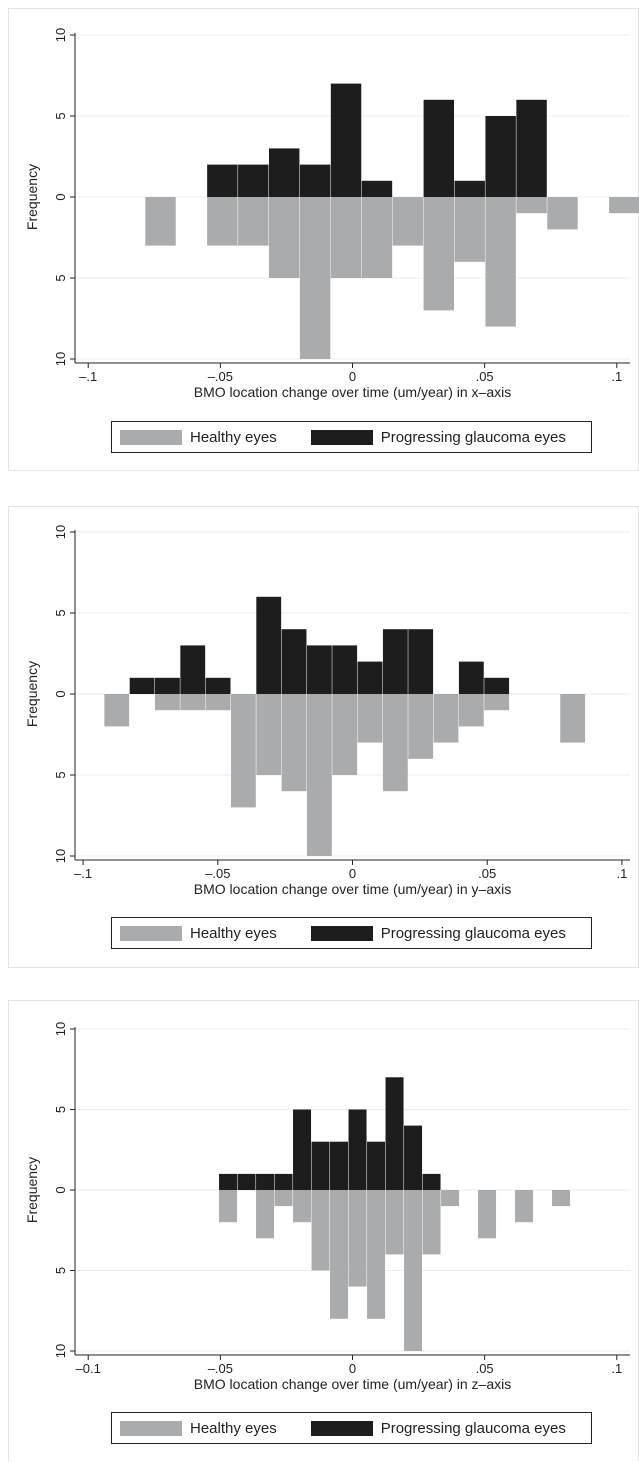 This screenshot has width=639, height=1462. Describe the element at coordinates (621, 873) in the screenshot. I see `x-tick-label: .1` at that location.